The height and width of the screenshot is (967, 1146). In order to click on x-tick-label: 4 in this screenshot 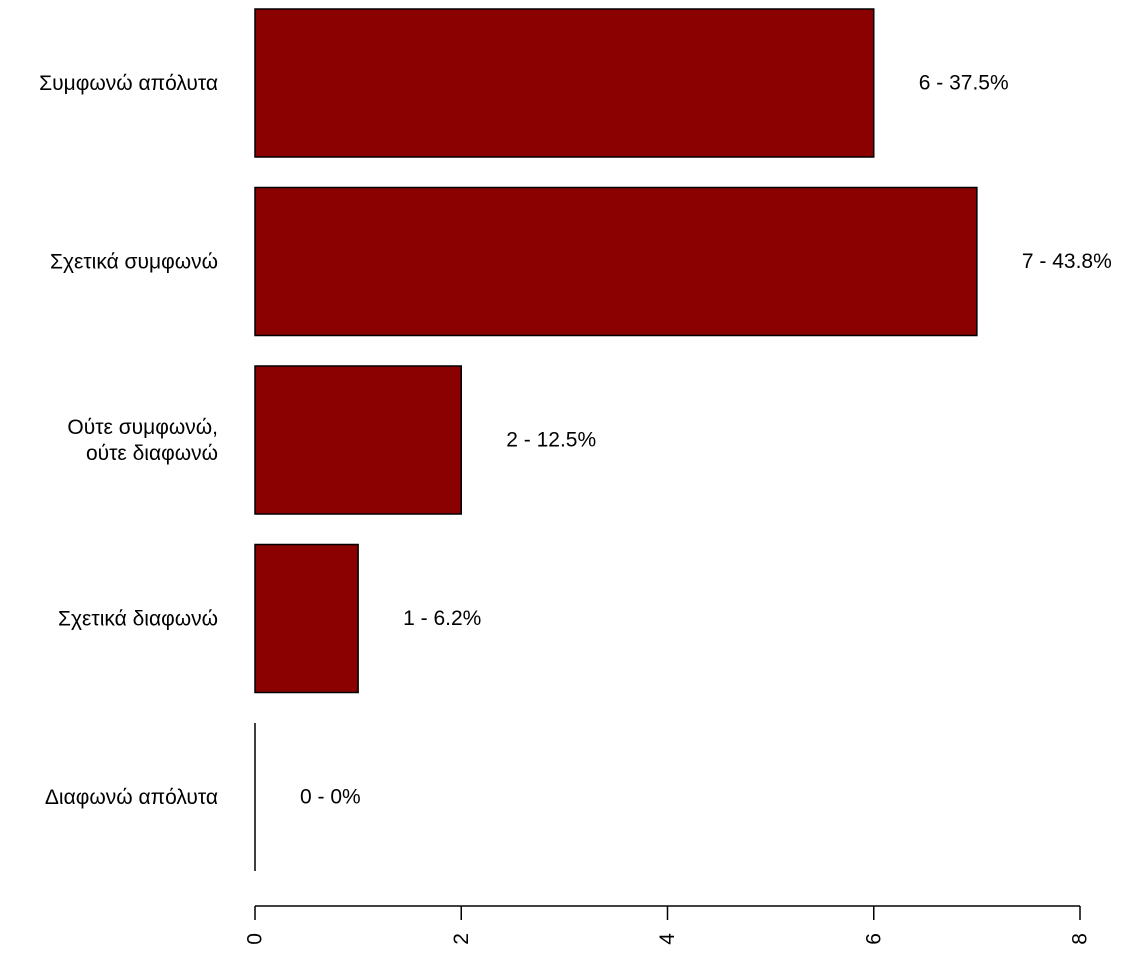, I will do `click(667, 939)`.